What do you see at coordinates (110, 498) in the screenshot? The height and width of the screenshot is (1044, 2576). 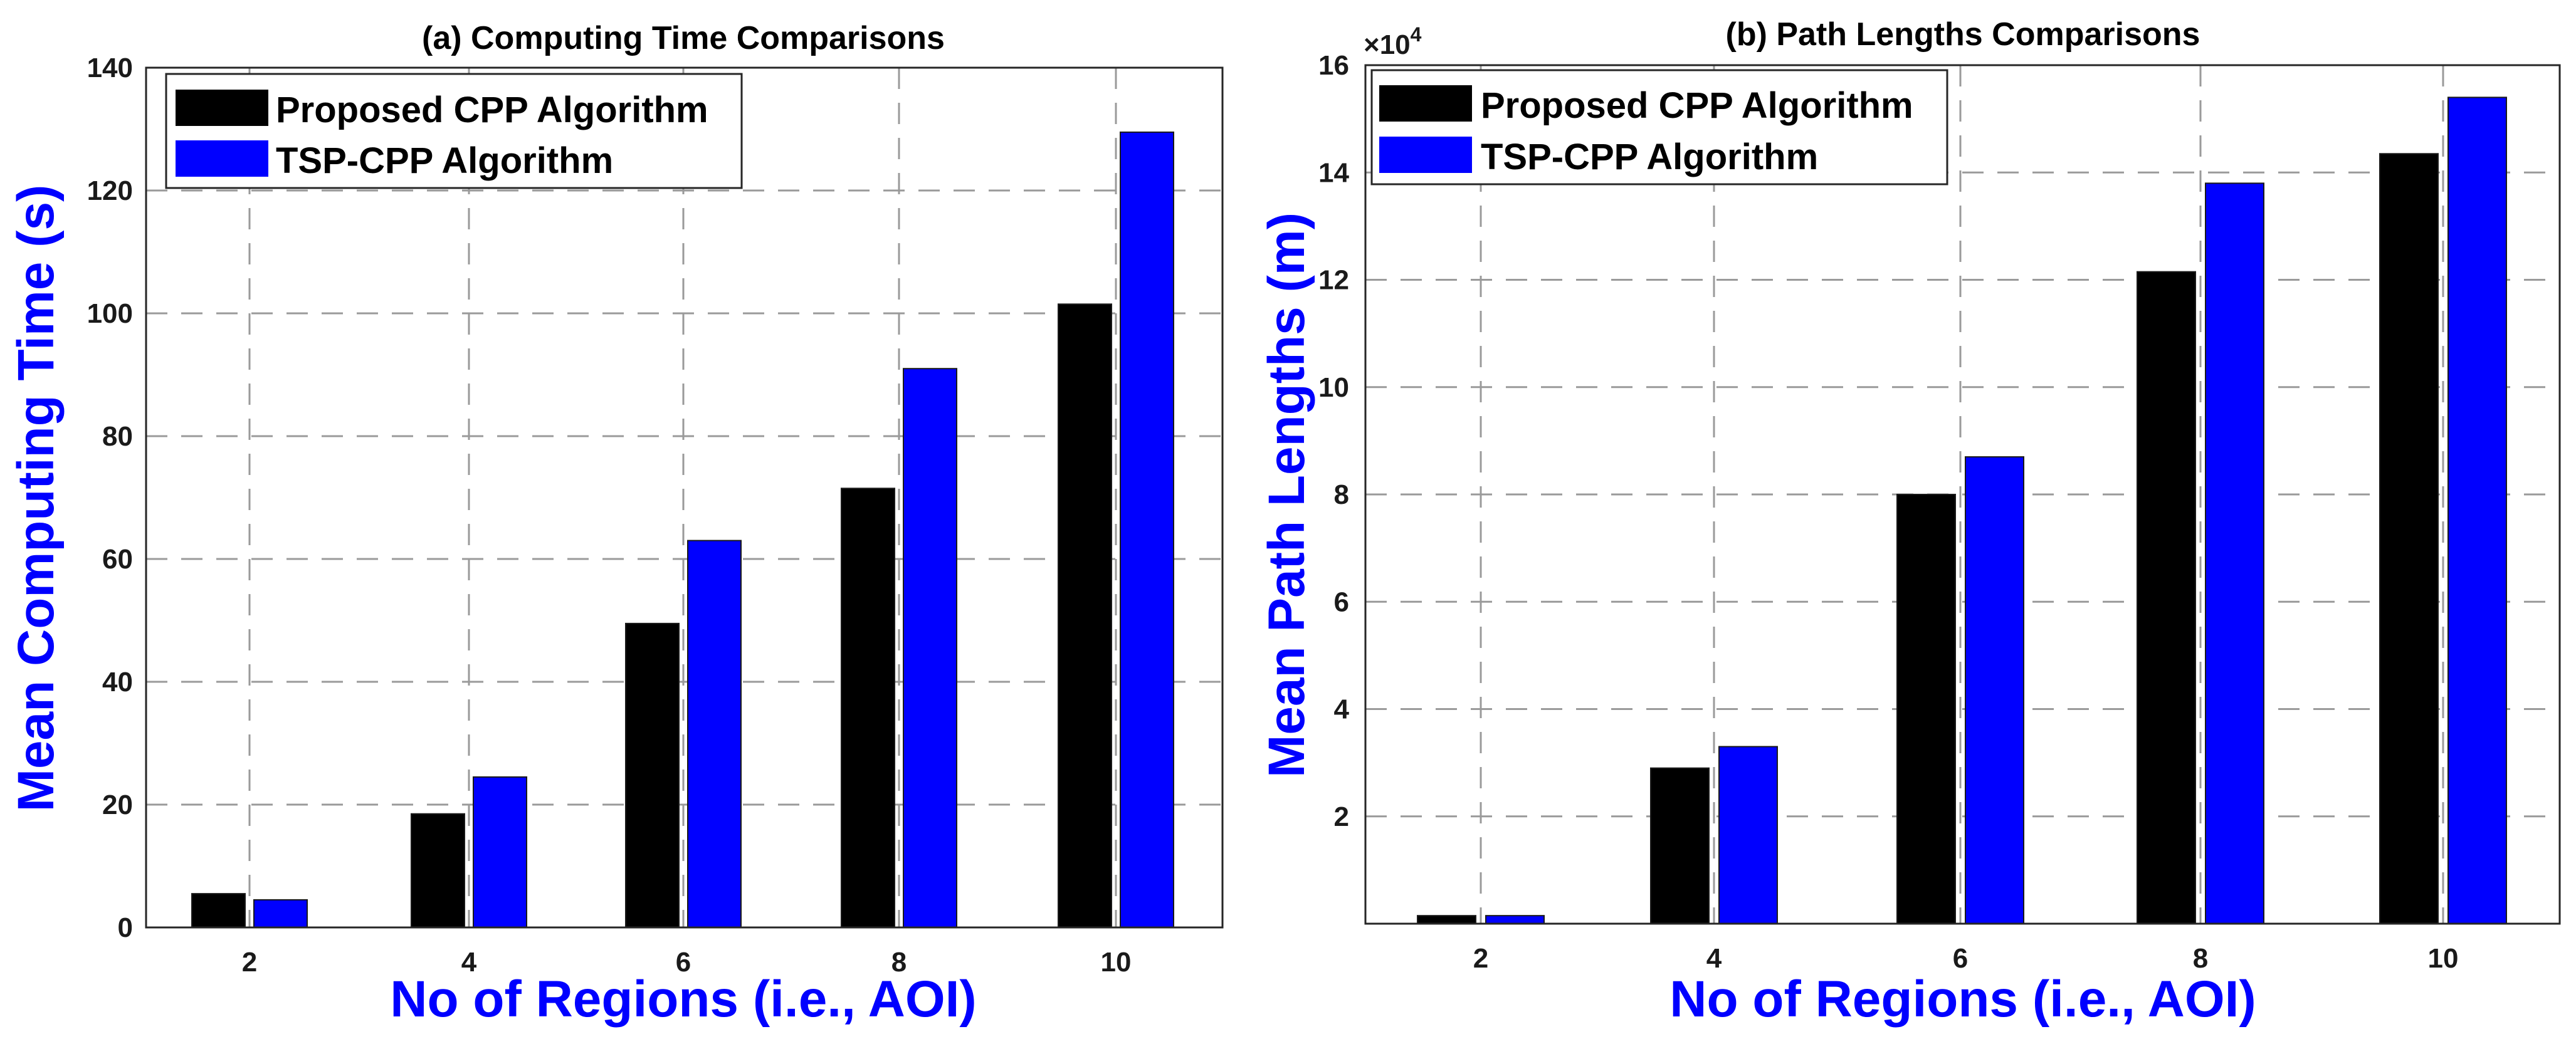 I see `y-tick-labels: 0 20 40 60 80 100 120 140` at bounding box center [110, 498].